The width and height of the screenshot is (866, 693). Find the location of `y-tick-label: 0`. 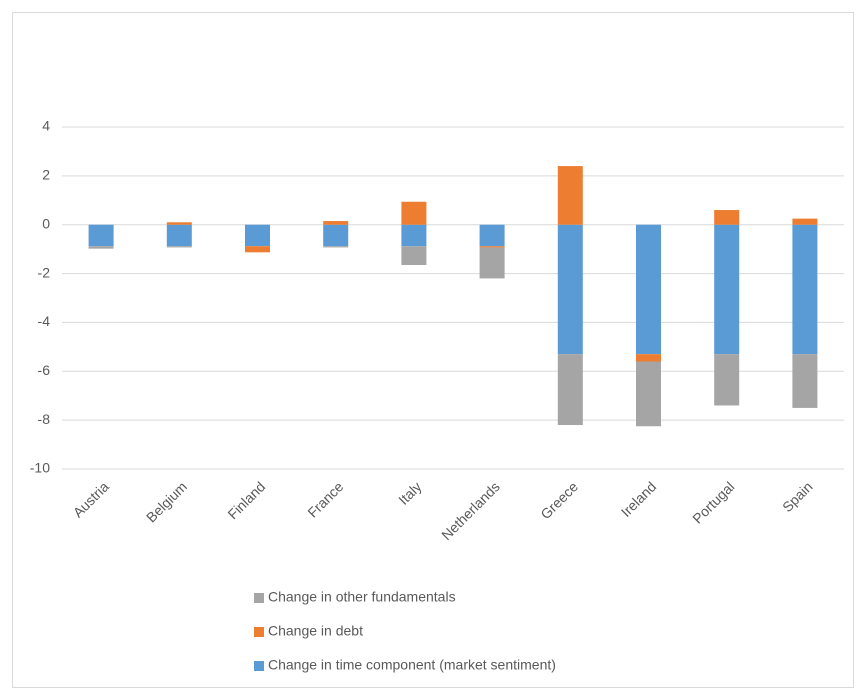

y-tick-label: 0 is located at coordinates (46, 223).